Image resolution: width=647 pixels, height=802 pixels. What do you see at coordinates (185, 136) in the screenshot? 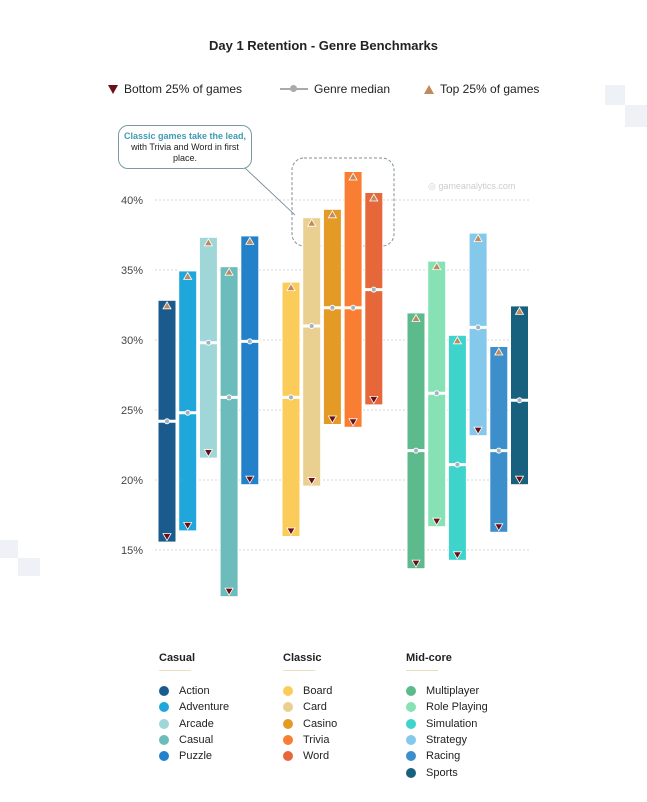
I see `annotation-highlight: Classic games take the lead,` at bounding box center [185, 136].